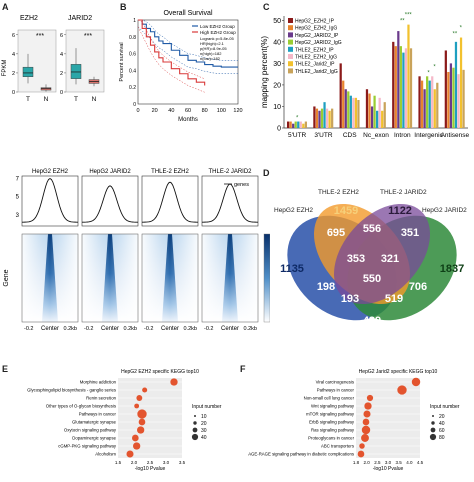  Describe the element at coordinates (18, 198) in the screenshot. I see `y-tick-label: 5` at that location.